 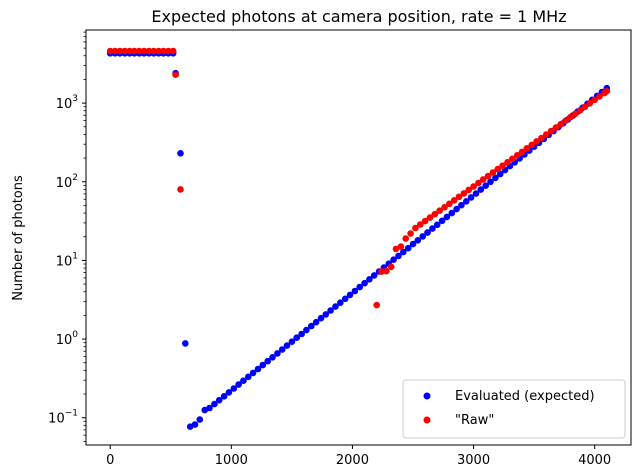 I want to click on x-tick-label: 0, so click(x=110, y=460).